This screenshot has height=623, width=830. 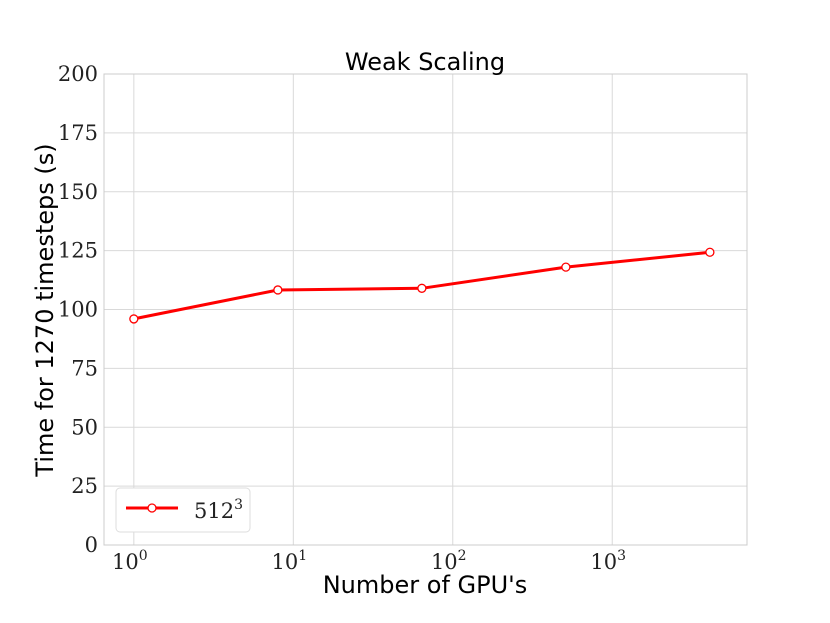 What do you see at coordinates (238, 505) in the screenshot?
I see `legend-label-exponent: 3` at bounding box center [238, 505].